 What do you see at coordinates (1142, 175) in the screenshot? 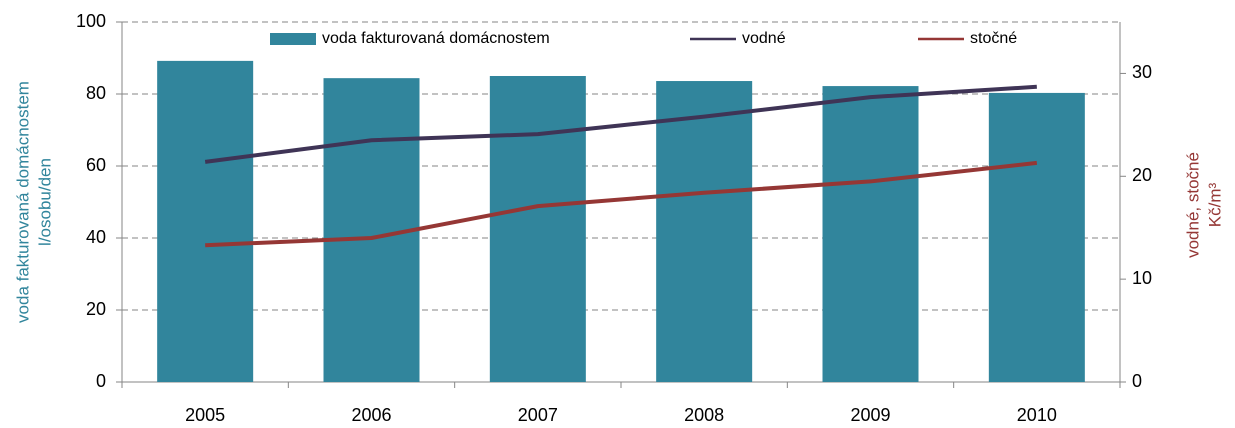
I see `y2-tick-label: 20` at bounding box center [1142, 175].